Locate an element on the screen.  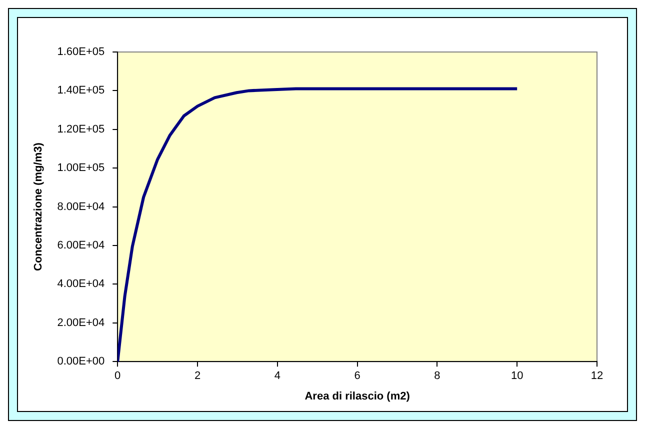
y-tick-label: 0.00E+00 is located at coordinates (81, 362).